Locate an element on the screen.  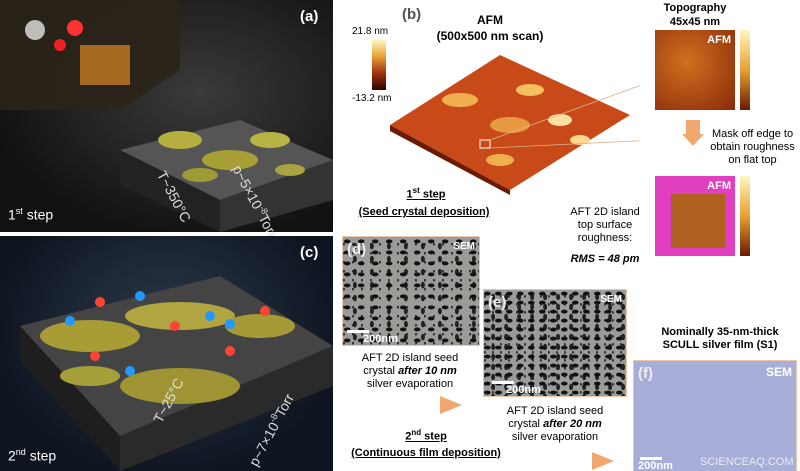
sem-image-d: (d) SEM 200nm is located at coordinates (411, 291).